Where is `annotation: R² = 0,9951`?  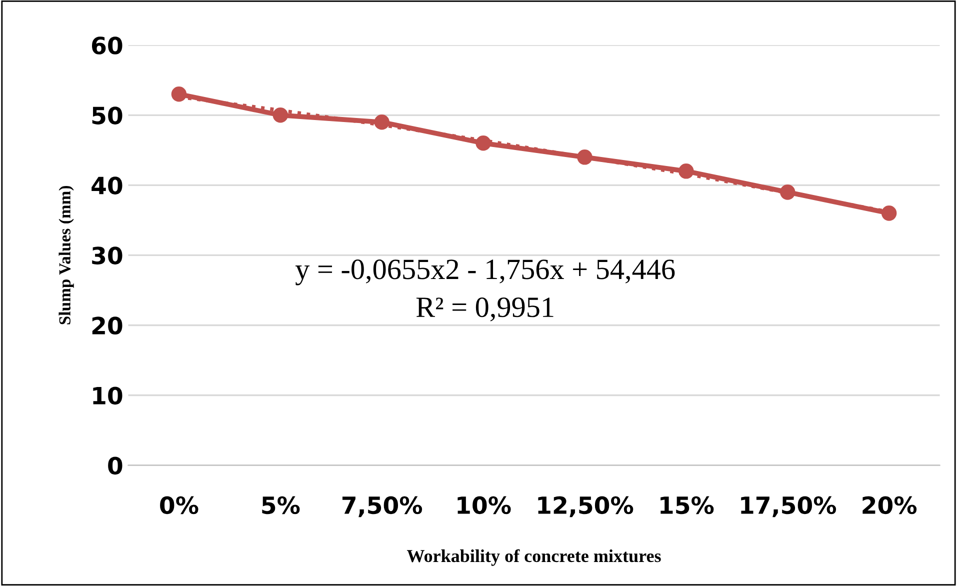 annotation: R² = 0,9951 is located at coordinates (485, 309).